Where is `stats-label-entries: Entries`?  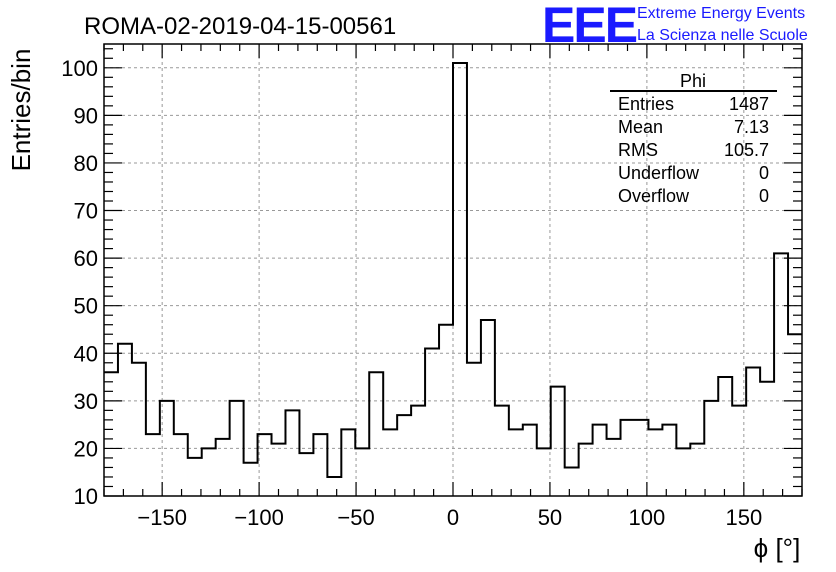
stats-label-entries: Entries is located at coordinates (646, 104).